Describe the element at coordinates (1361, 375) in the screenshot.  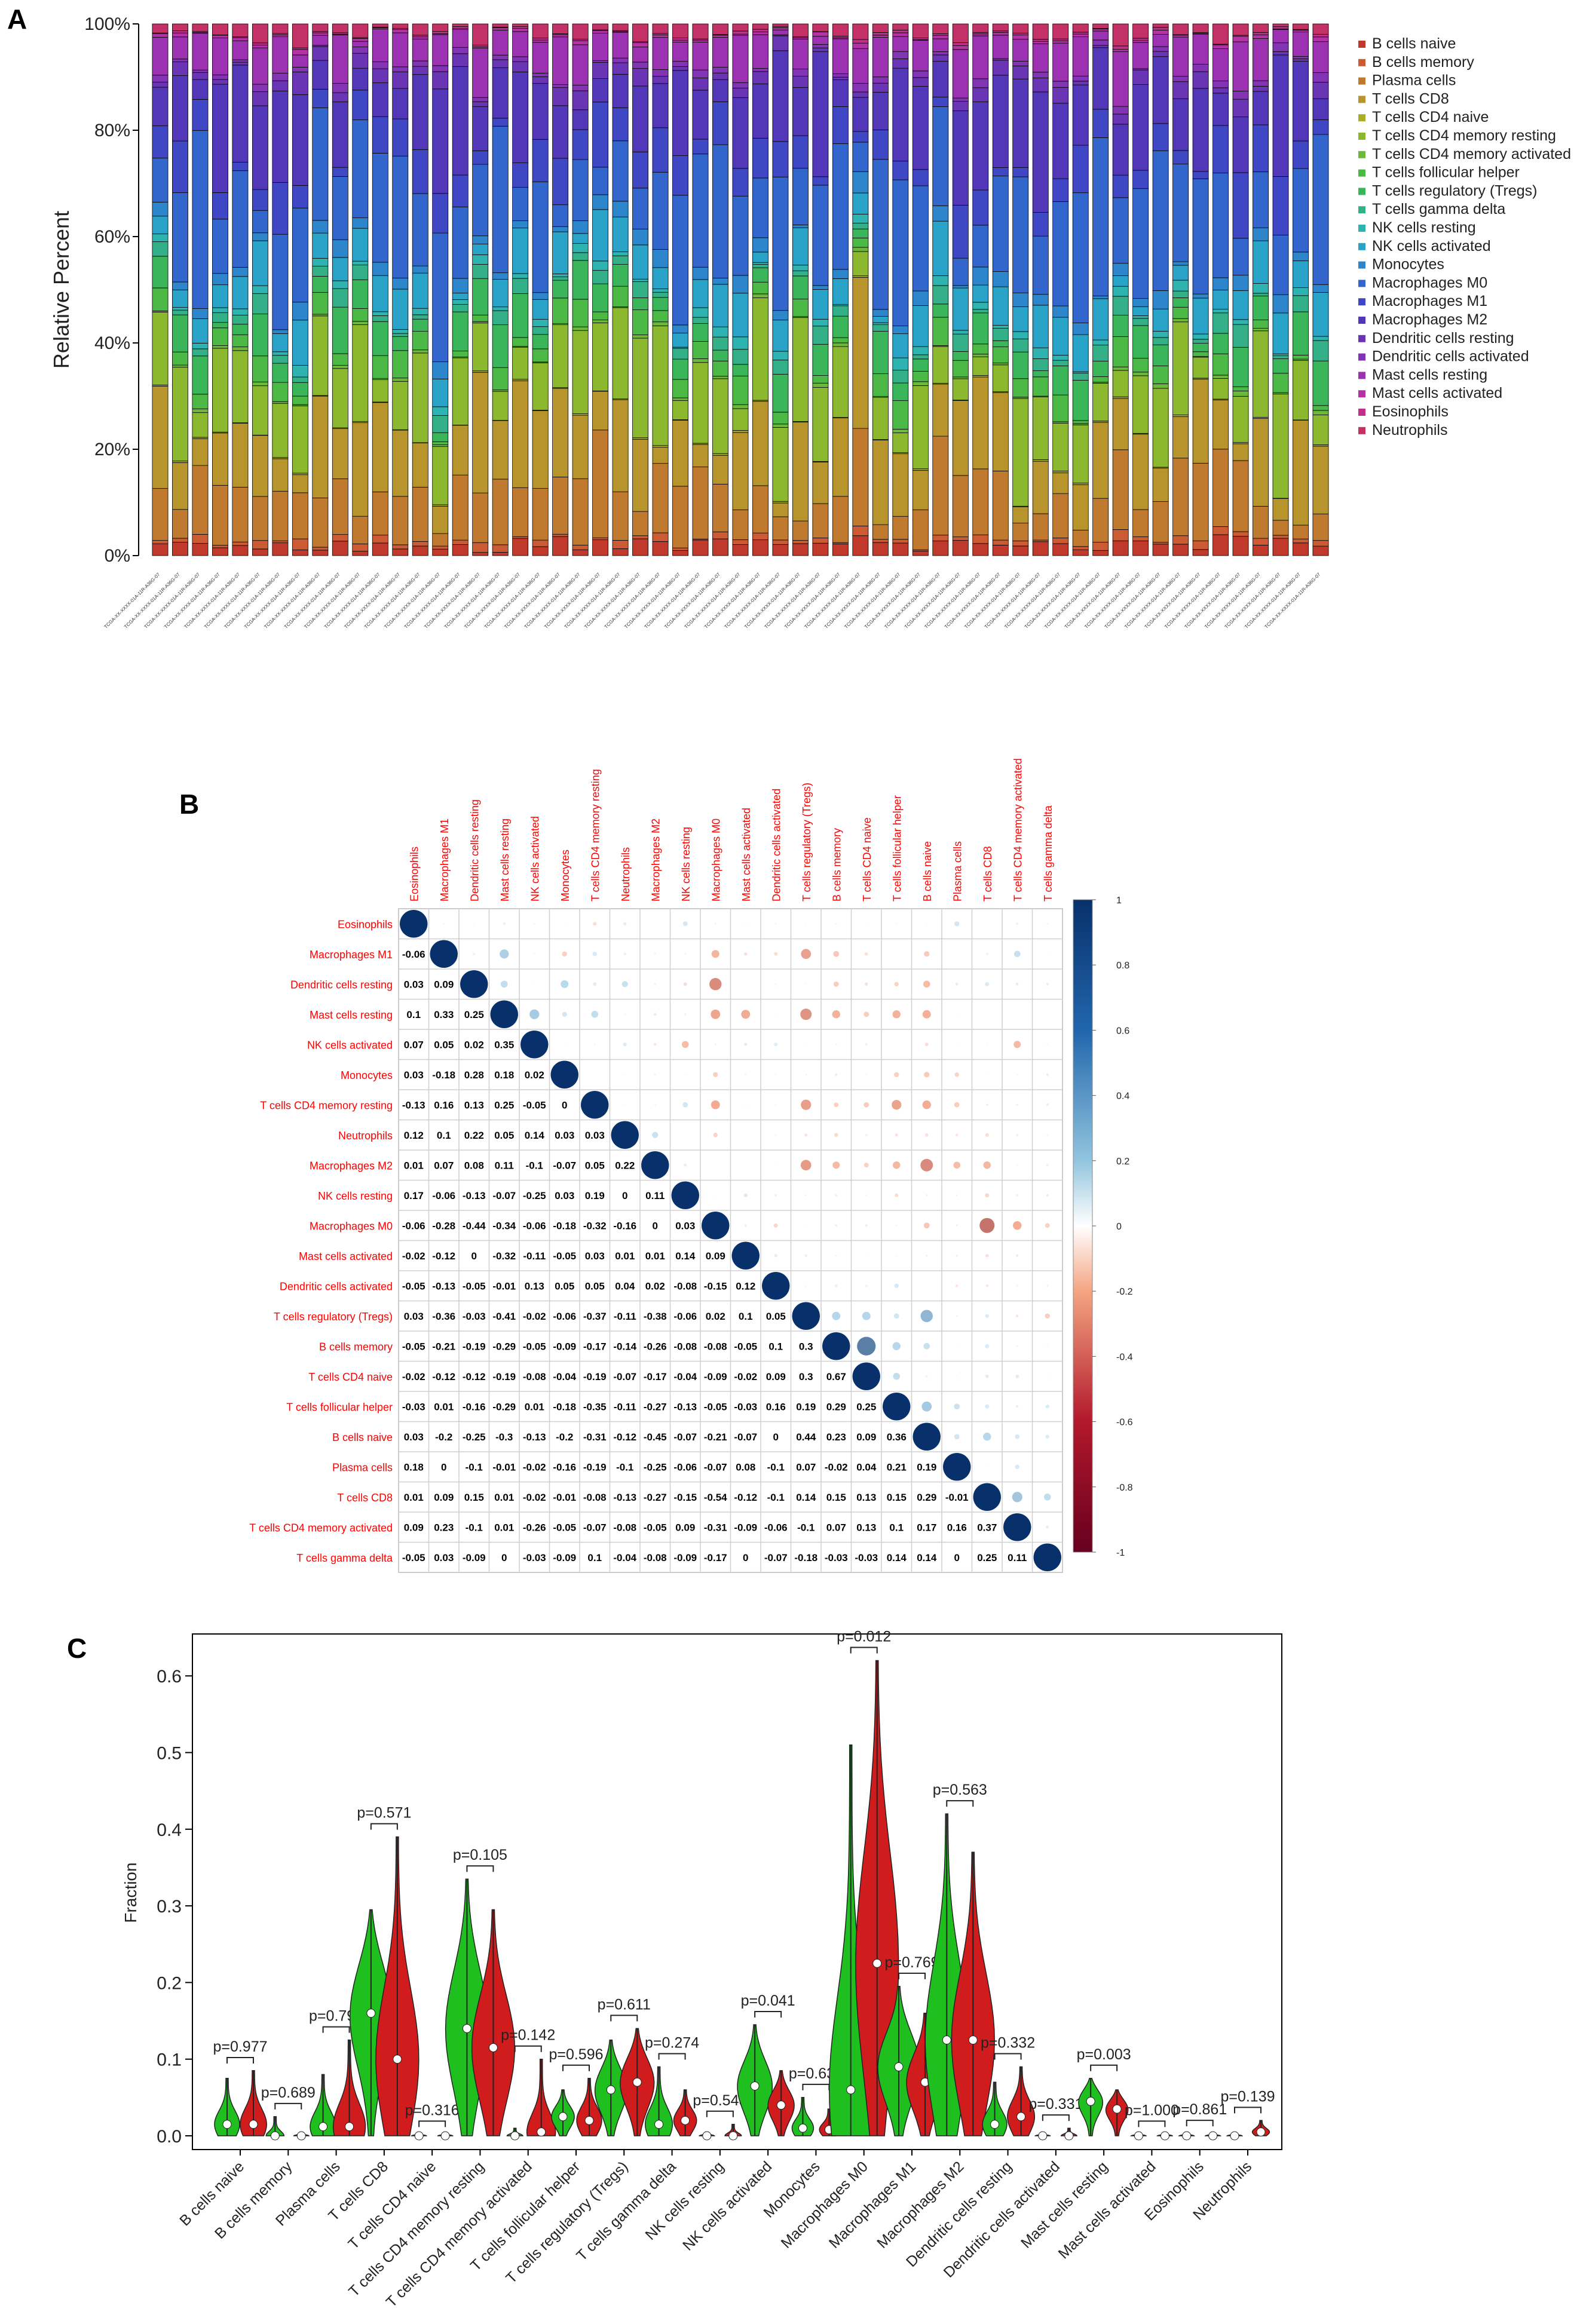
I see `a-legend-swatch` at that location.